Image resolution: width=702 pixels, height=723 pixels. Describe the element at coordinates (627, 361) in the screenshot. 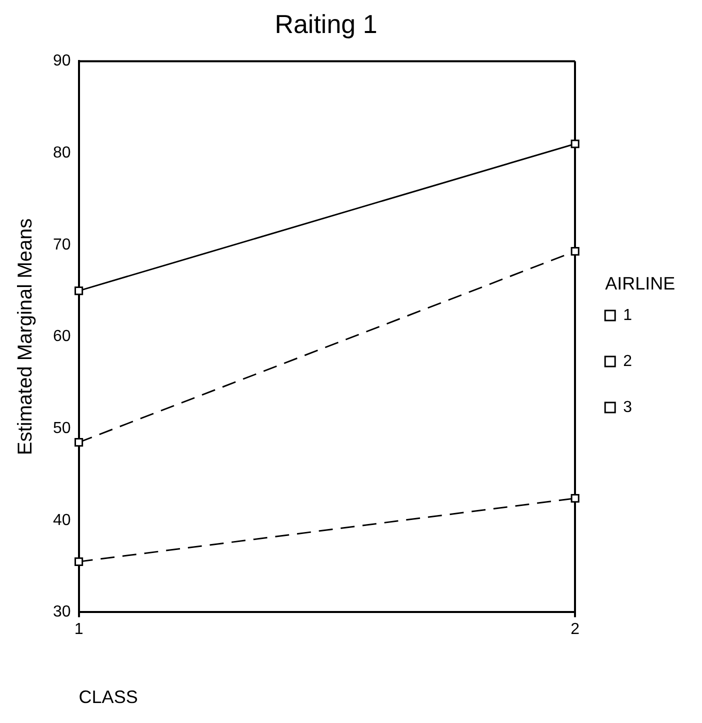

I see `legend-label: 2` at that location.